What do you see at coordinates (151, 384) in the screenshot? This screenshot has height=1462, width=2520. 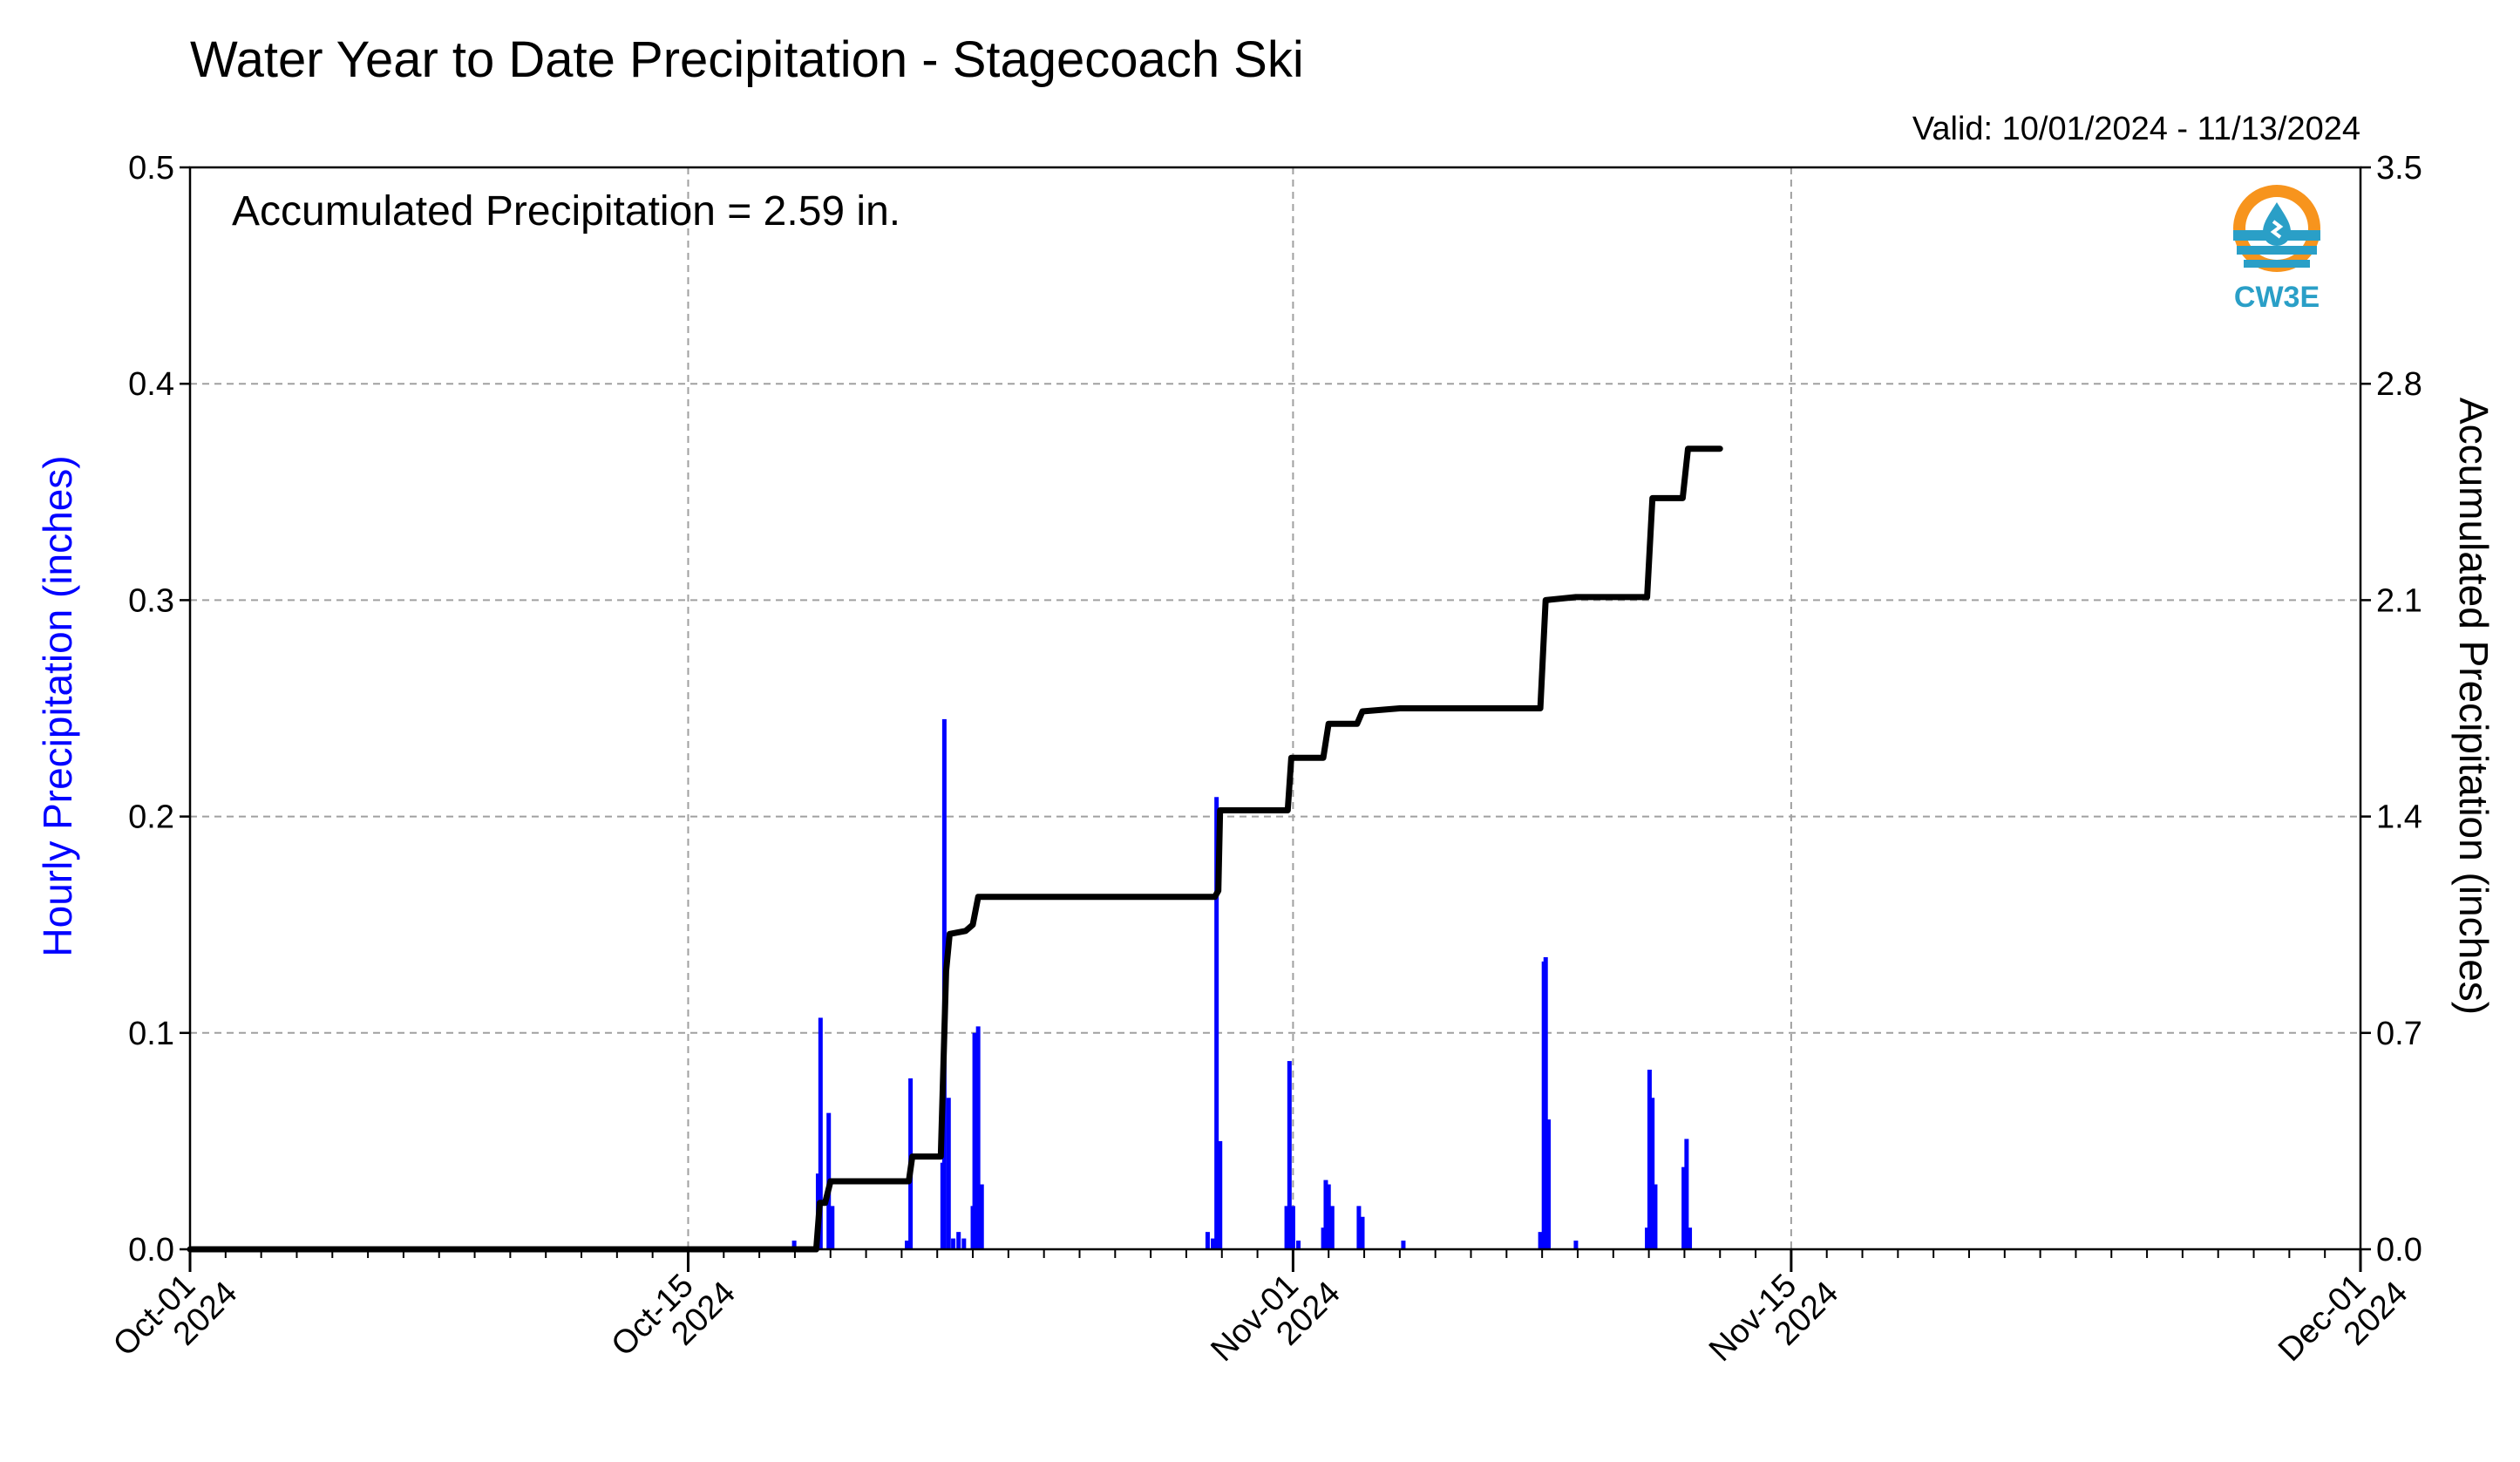 I see `left-tick-label: 0.4` at bounding box center [151, 384].